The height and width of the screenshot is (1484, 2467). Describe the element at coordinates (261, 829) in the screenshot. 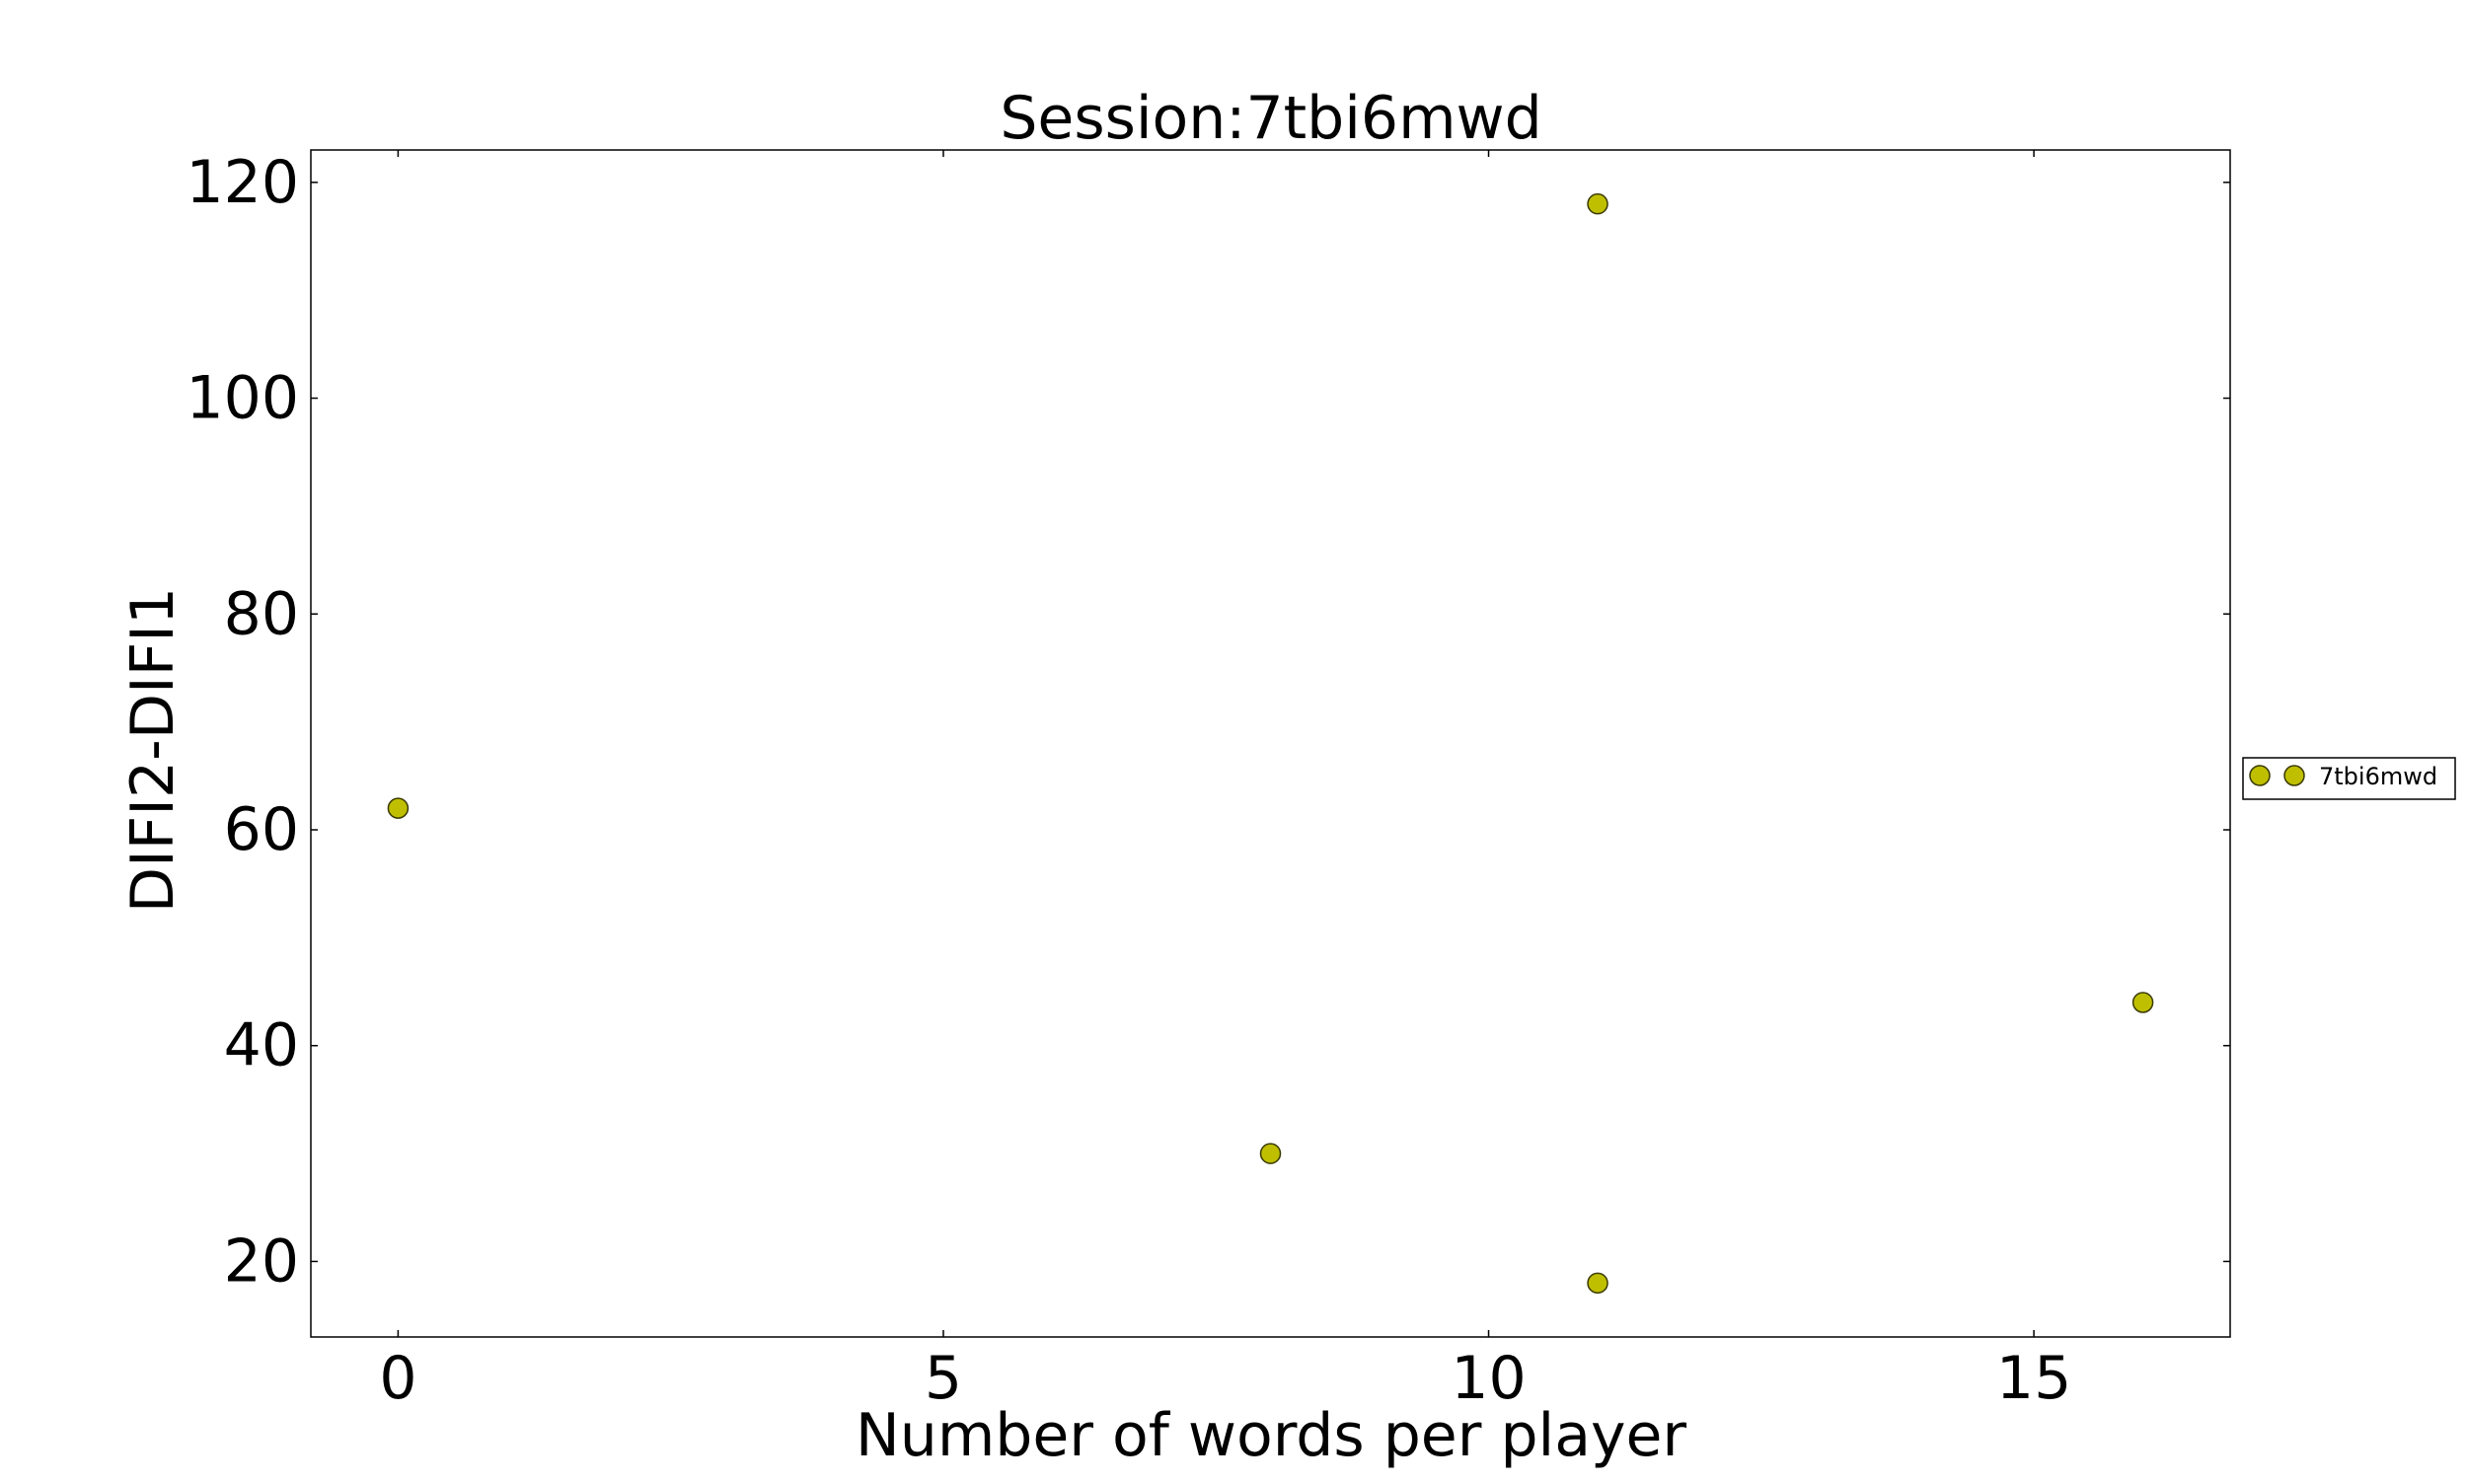

I see `y-tick-label: 60` at that location.